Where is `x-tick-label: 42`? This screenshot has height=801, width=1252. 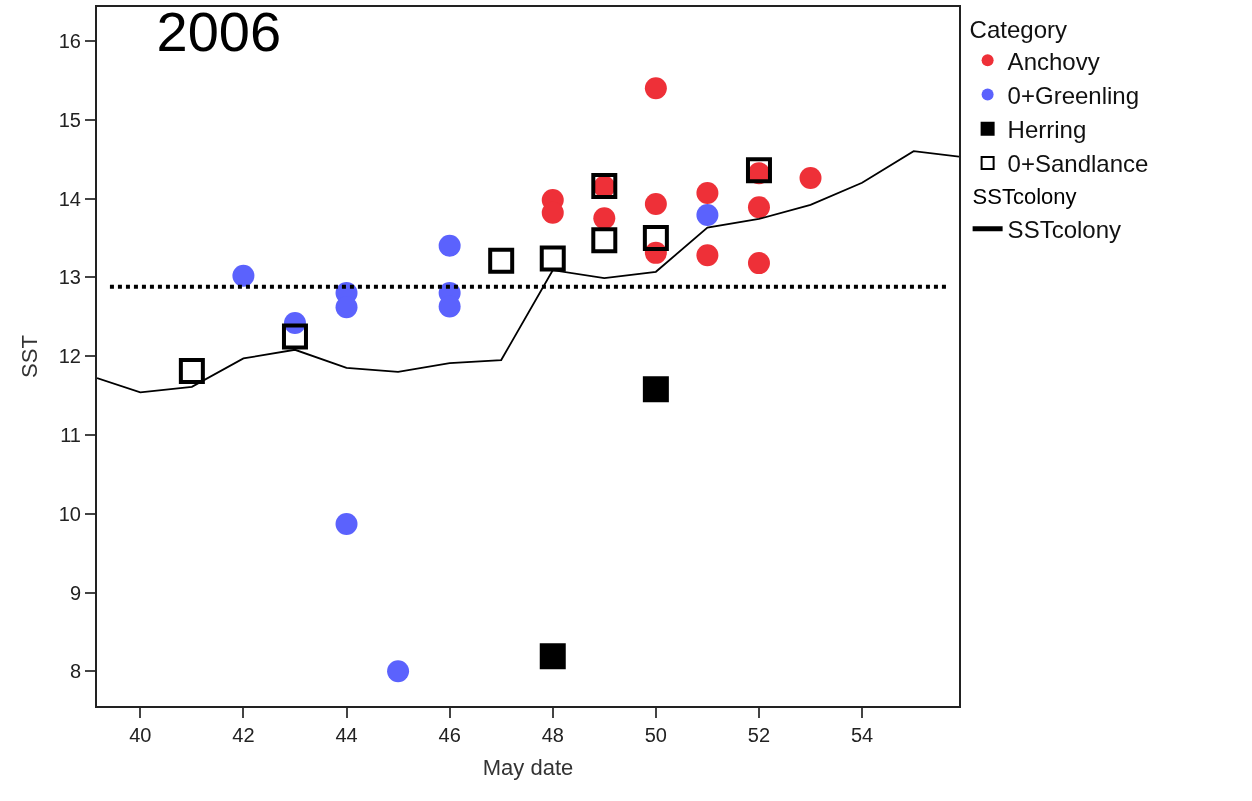
x-tick-label: 42 is located at coordinates (243, 735).